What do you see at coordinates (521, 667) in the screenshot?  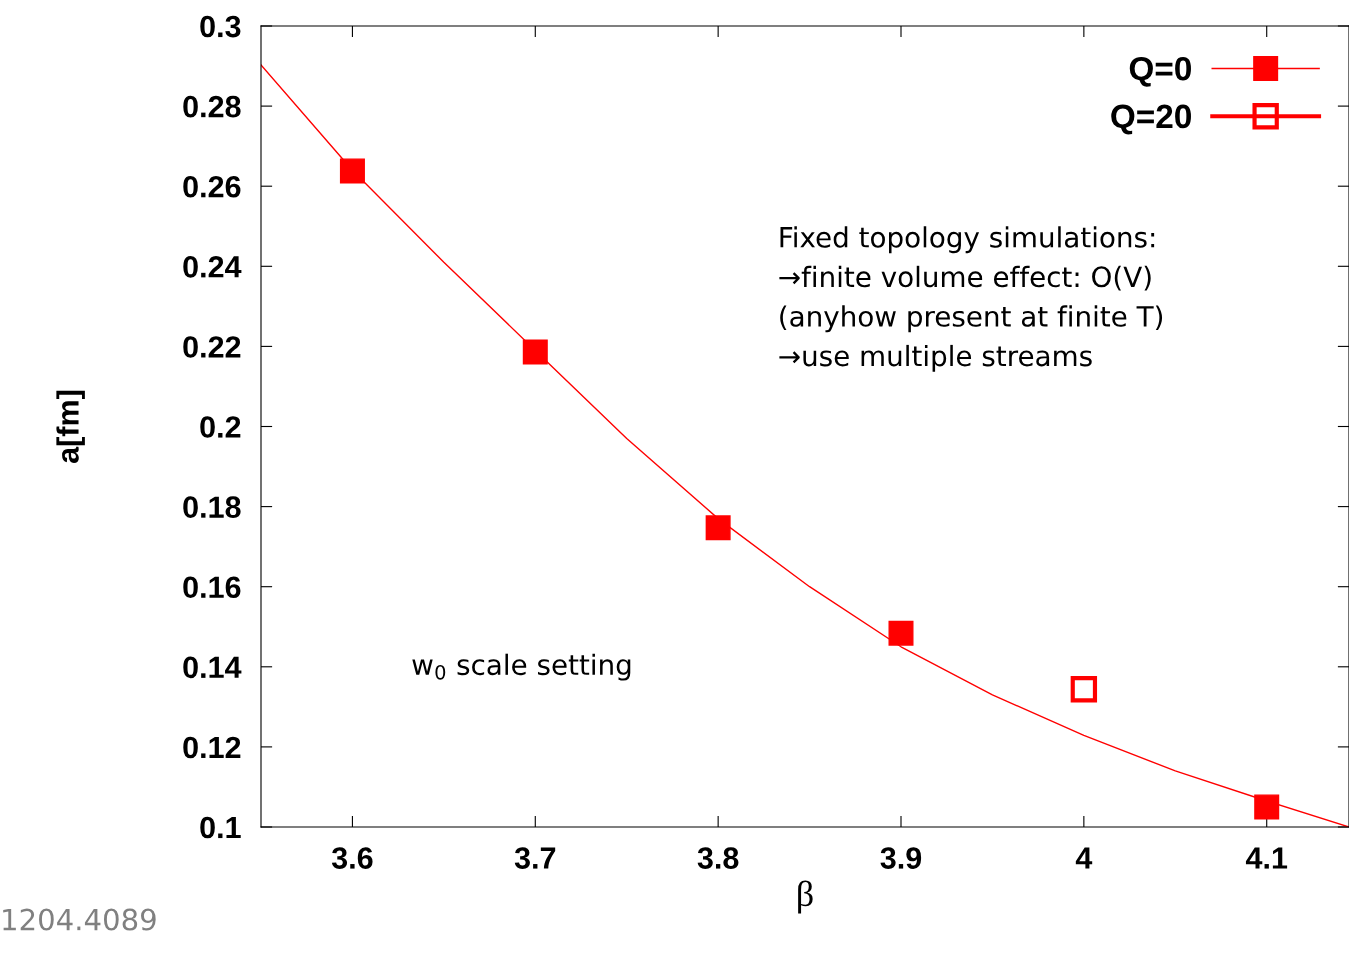 I see `annotation: w$_{0}$ scale setting` at bounding box center [521, 667].